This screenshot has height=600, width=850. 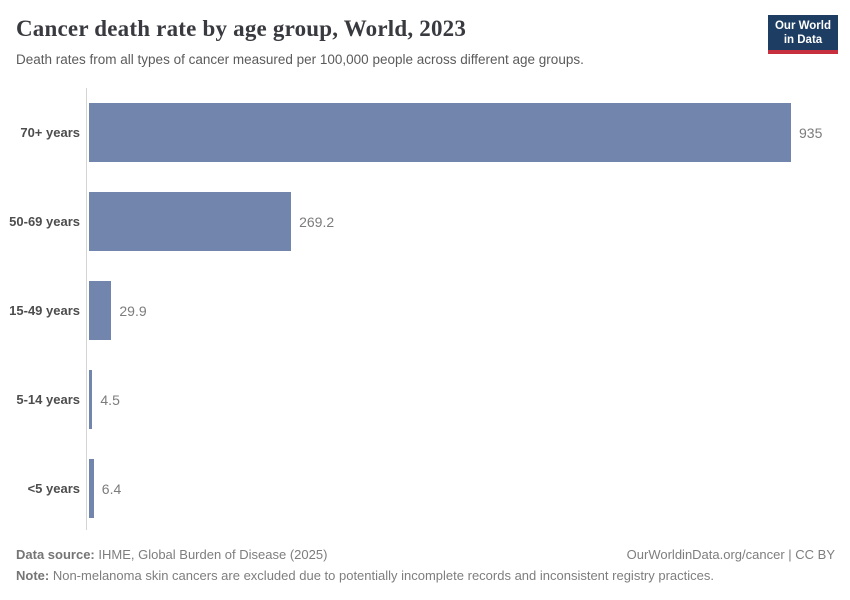 I want to click on value-label: 6.4, so click(x=111, y=488).